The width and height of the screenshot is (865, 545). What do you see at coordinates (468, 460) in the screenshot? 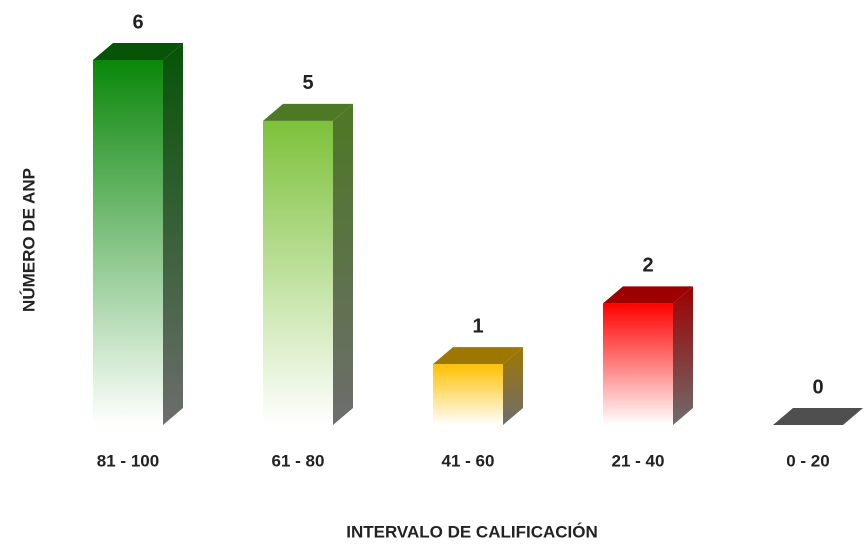
I see `x-tick-label: 41 - 60` at bounding box center [468, 460].